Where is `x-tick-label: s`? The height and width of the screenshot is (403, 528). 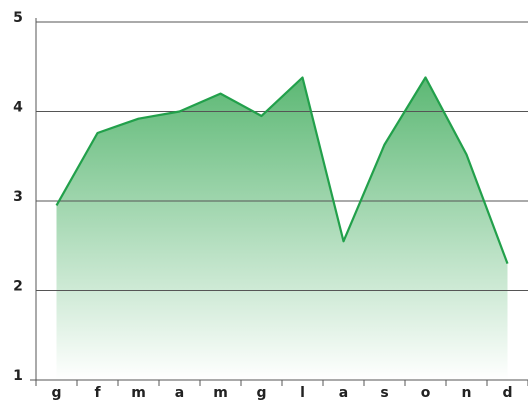
x-tick-label: s is located at coordinates (384, 393).